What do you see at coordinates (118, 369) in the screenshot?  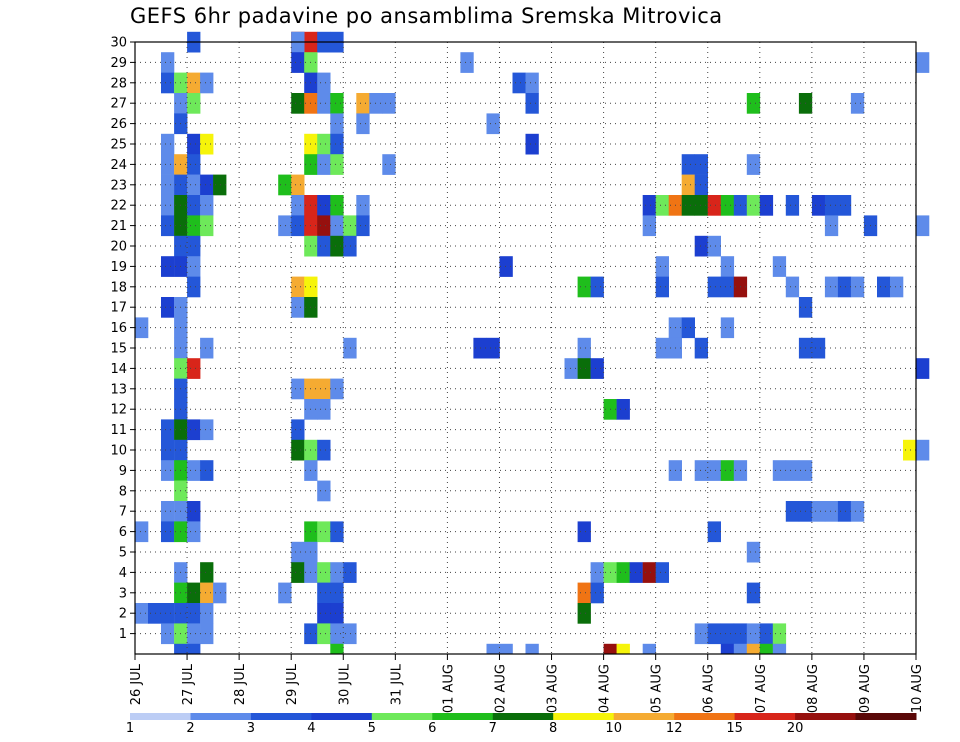 I see `y-tick-label: 14` at bounding box center [118, 369].